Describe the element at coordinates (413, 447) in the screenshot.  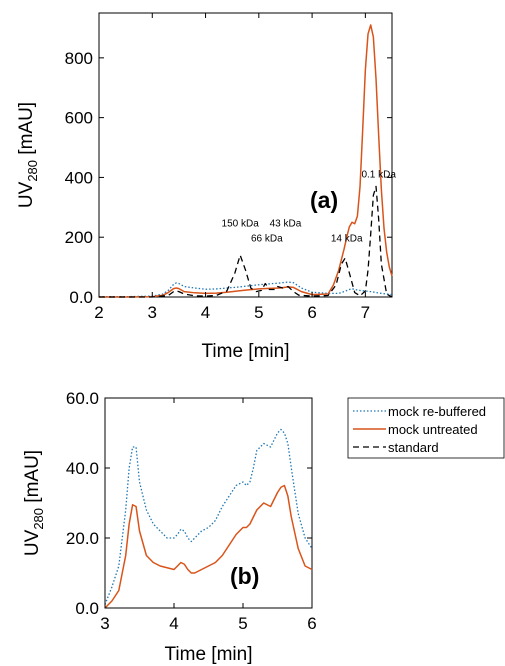
I see `legend-label-2: standard` at that location.